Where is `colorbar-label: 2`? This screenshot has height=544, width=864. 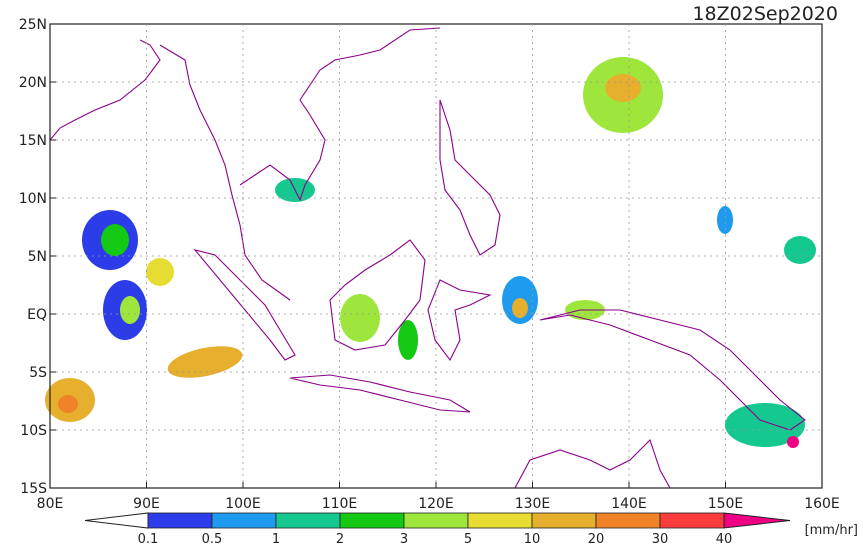
colorbar-label: 2 is located at coordinates (340, 538).